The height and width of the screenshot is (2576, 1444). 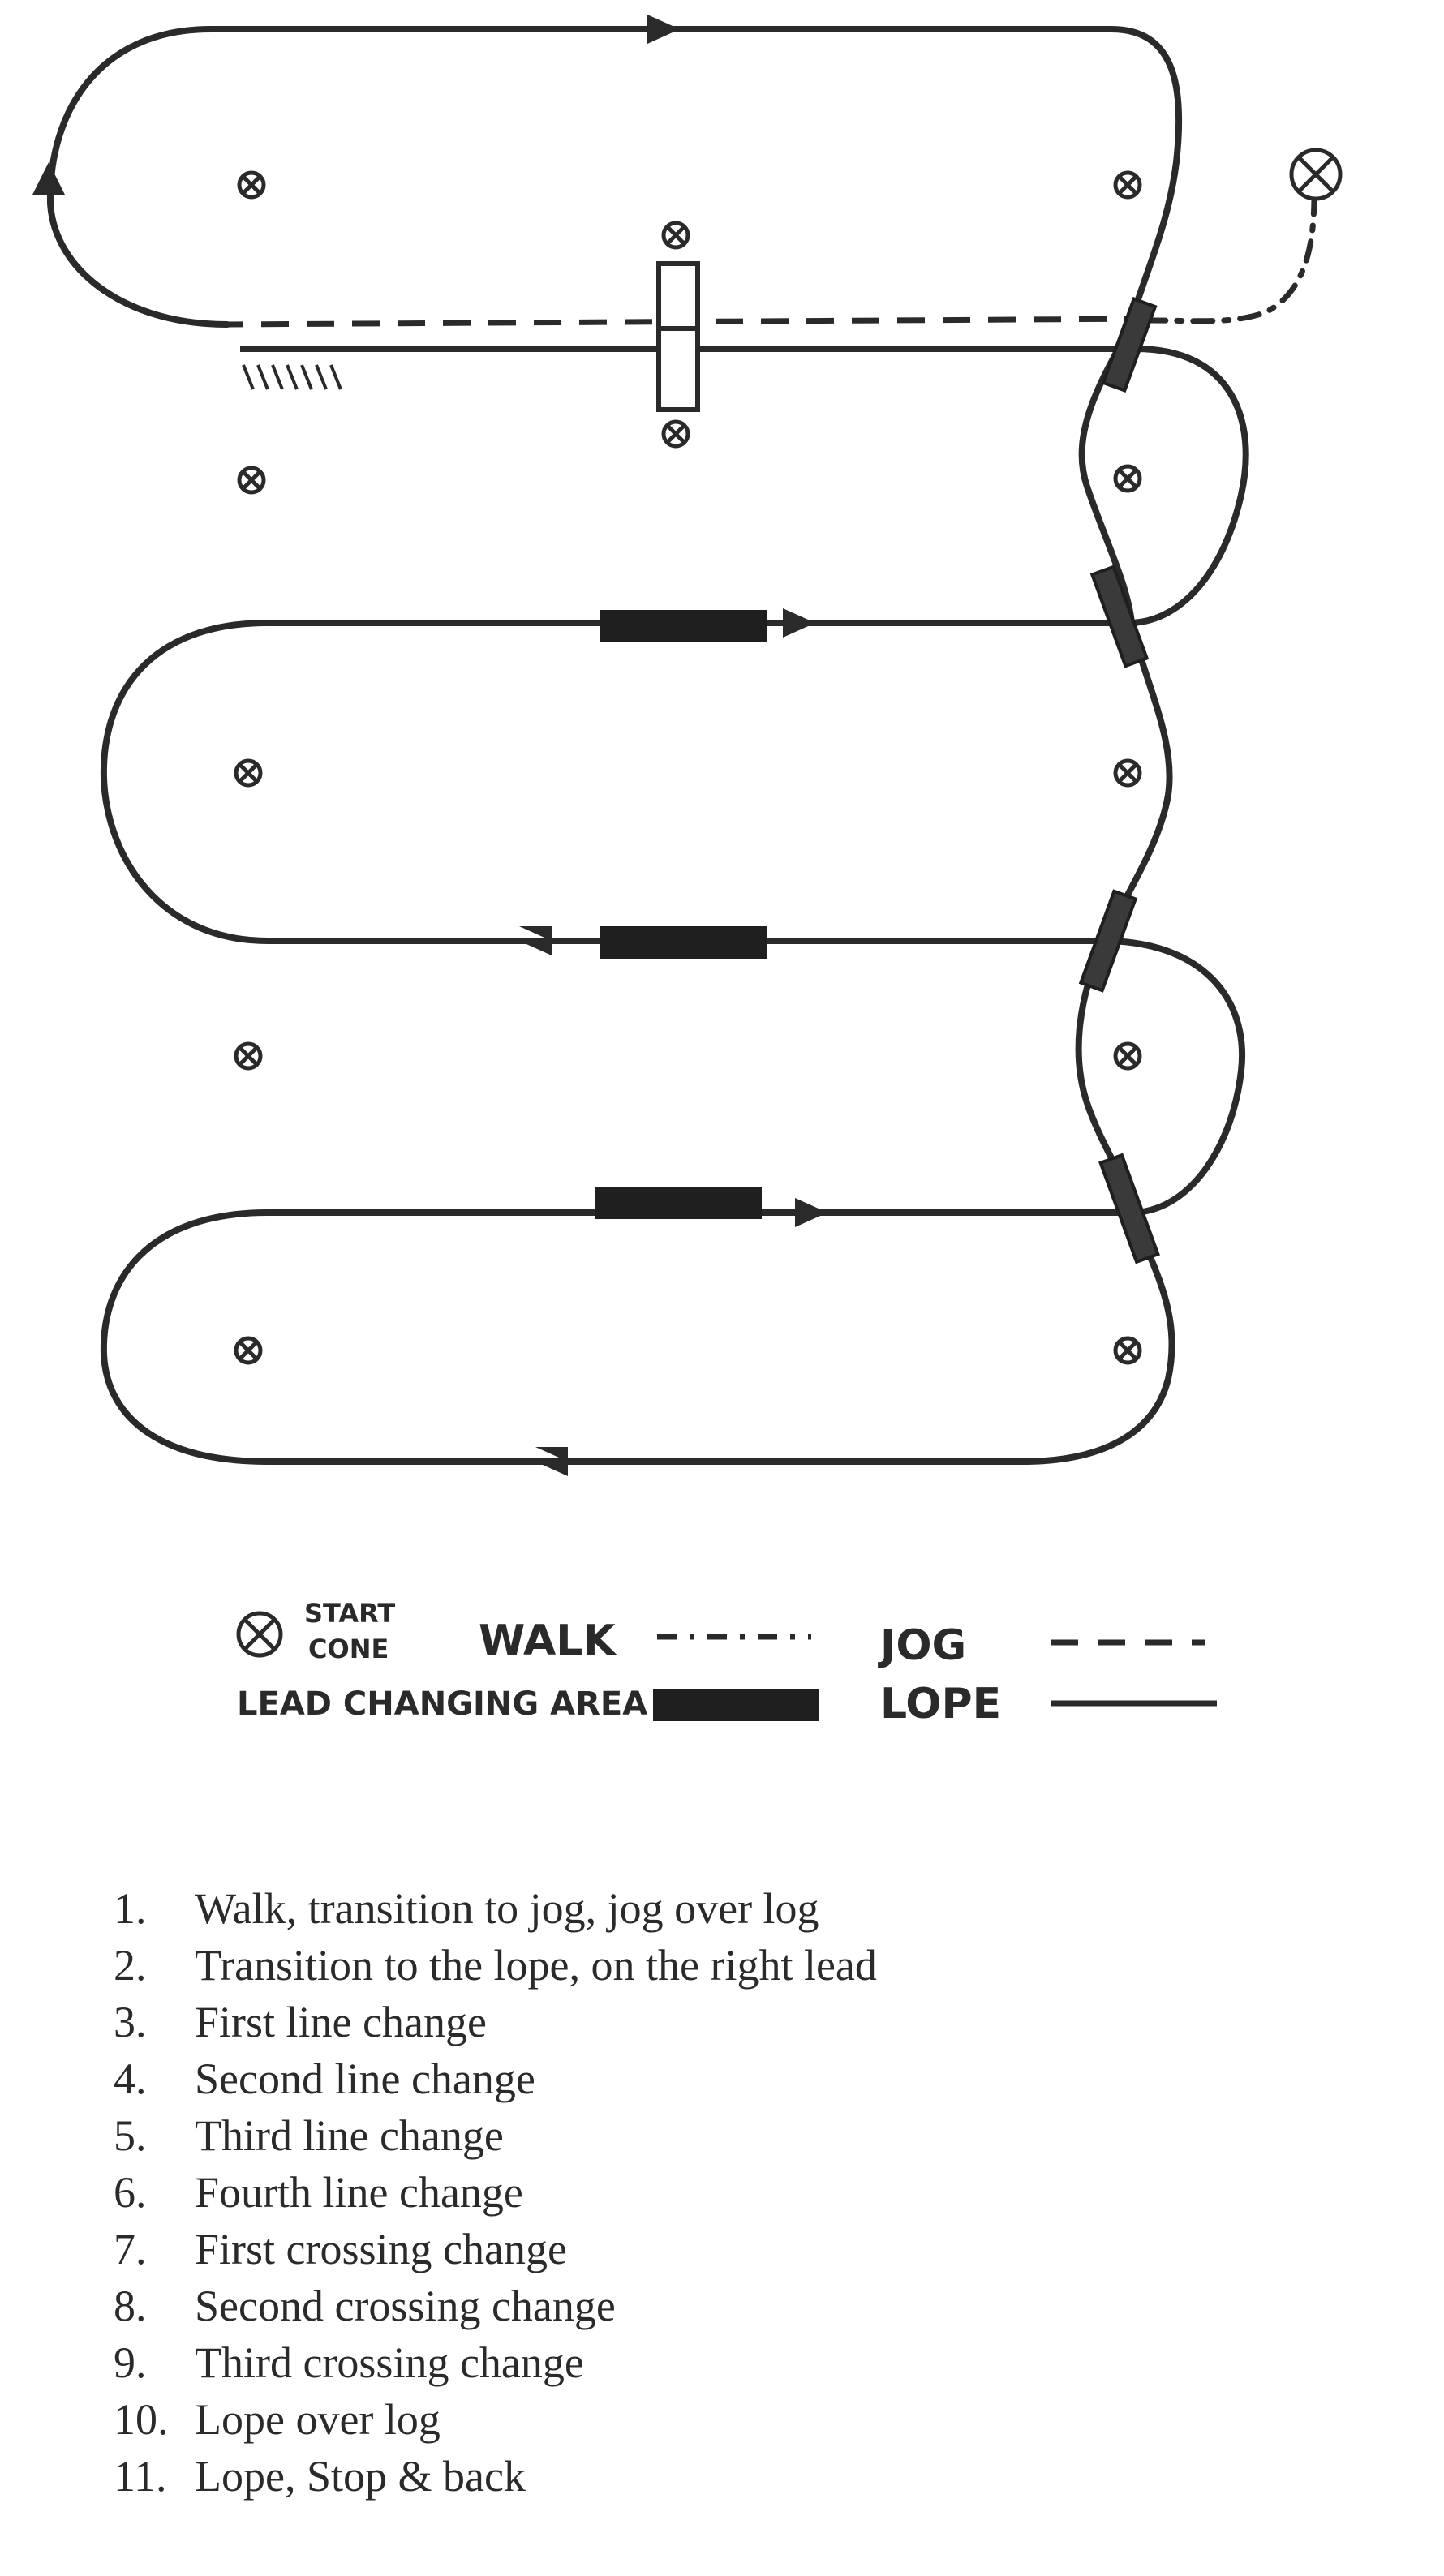 I want to click on start-hatch, so click(x=292, y=377).